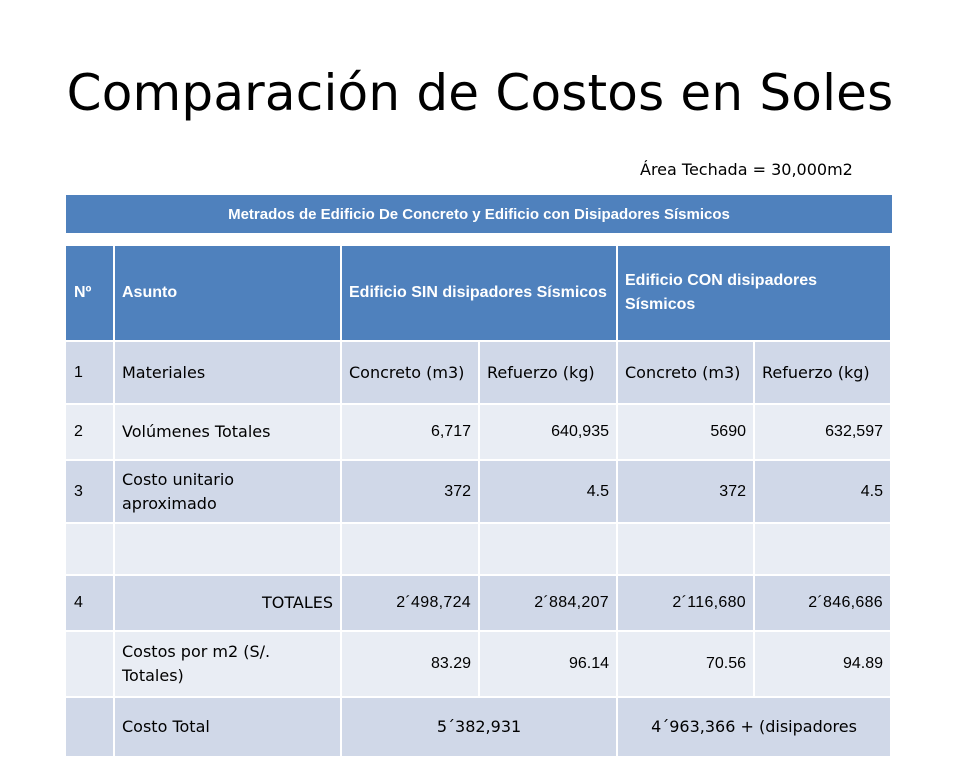 This screenshot has width=960, height=758. Describe the element at coordinates (90, 728) in the screenshot. I see `row-costo-total-no` at that location.